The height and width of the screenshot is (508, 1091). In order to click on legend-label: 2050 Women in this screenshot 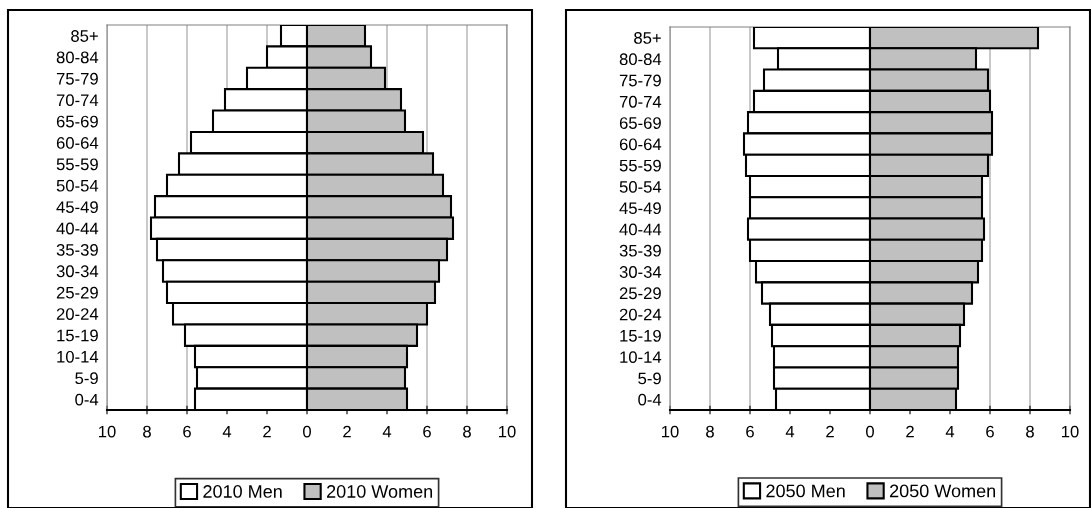, I will do `click(943, 491)`.